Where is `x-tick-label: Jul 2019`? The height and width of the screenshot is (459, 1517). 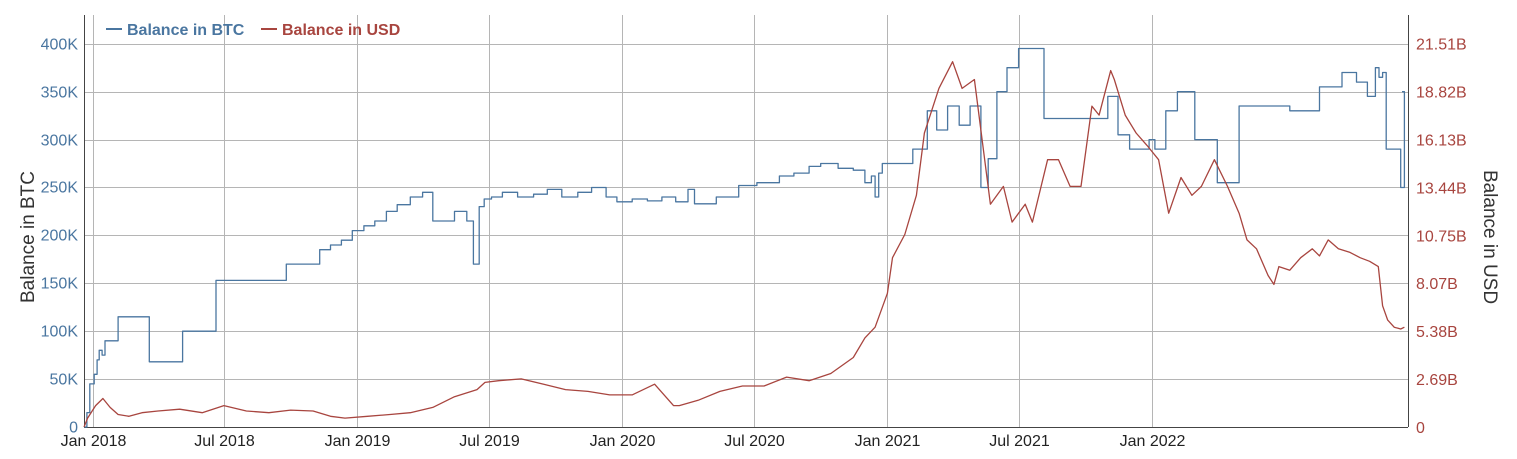
x-tick-label: Jul 2019 is located at coordinates (489, 441).